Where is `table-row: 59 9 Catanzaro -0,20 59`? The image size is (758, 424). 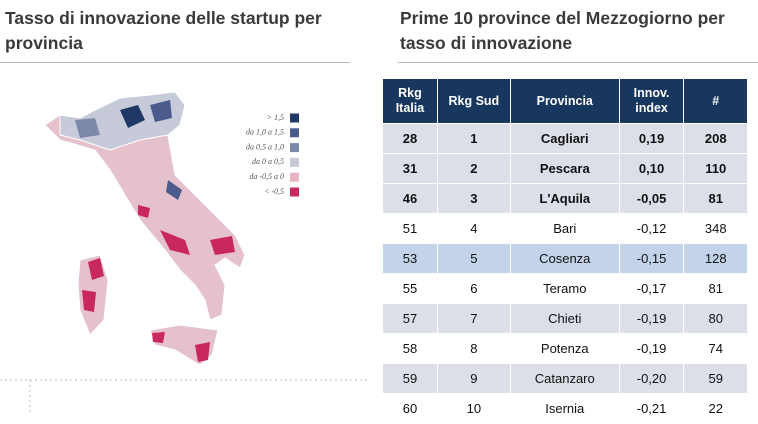
table-row: 59 9 Catanzaro -0,20 59 is located at coordinates (565, 378).